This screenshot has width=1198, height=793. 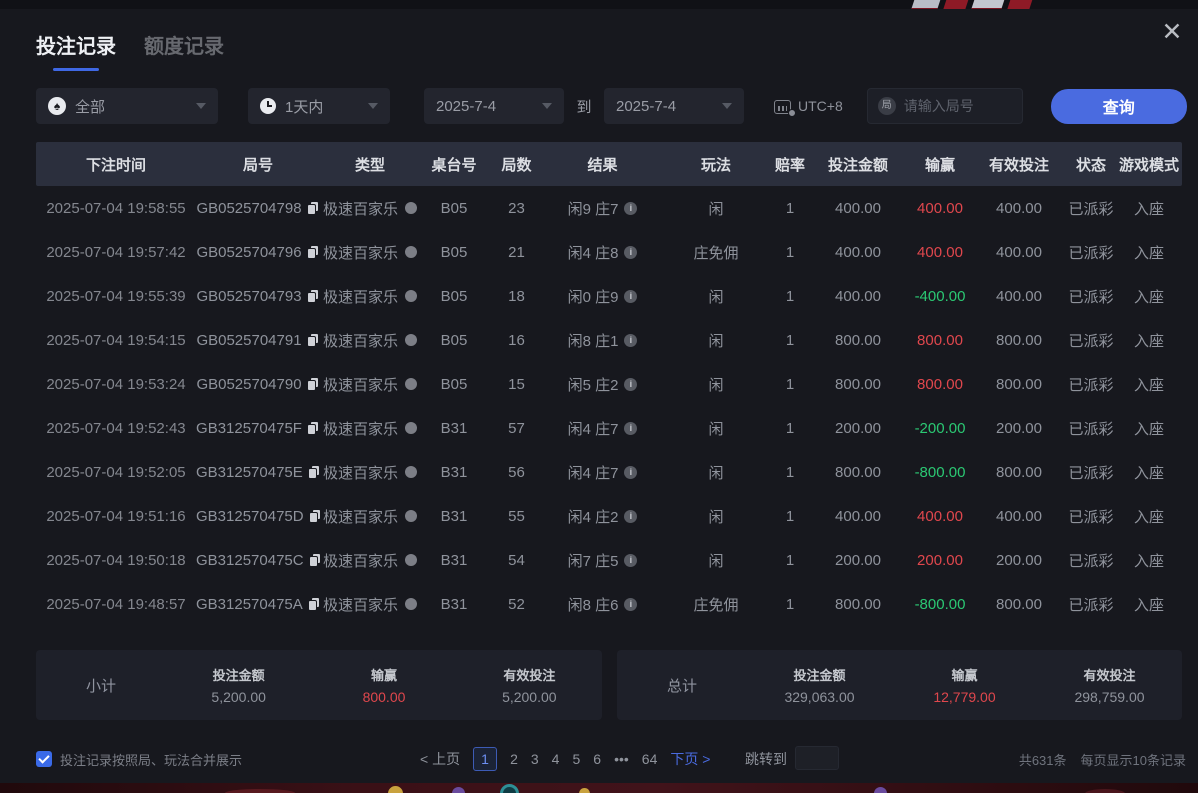 What do you see at coordinates (516, 296) in the screenshot?
I see `round-number: 18` at bounding box center [516, 296].